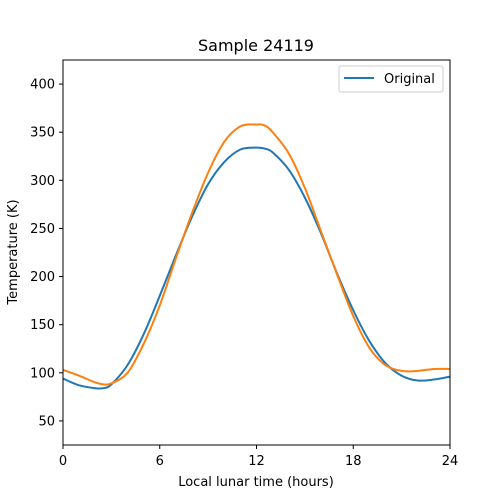 This screenshot has height=500, width=500. I want to click on legend: Original, so click(391, 79).